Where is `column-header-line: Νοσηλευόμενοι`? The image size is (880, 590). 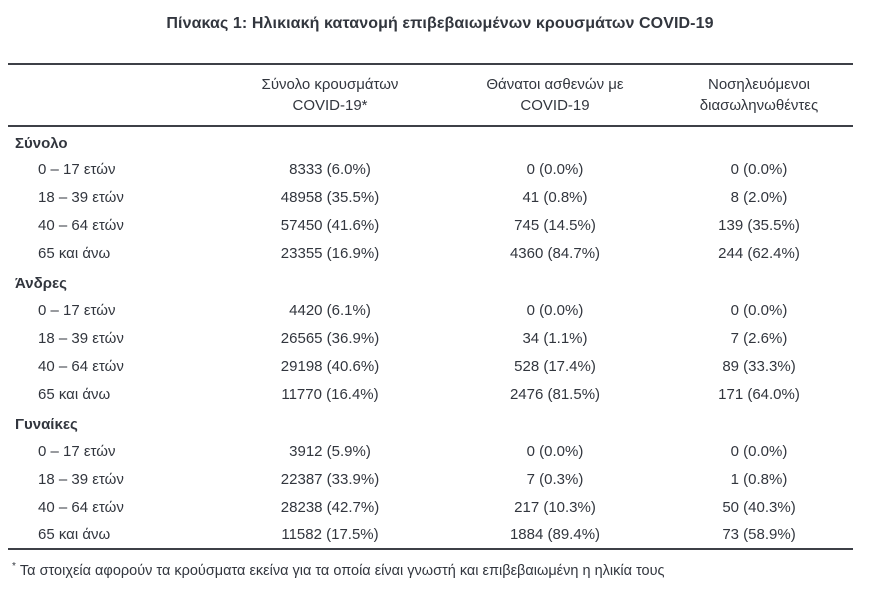
column-header-line: Νοσηλευόμενοι is located at coordinates (758, 84).